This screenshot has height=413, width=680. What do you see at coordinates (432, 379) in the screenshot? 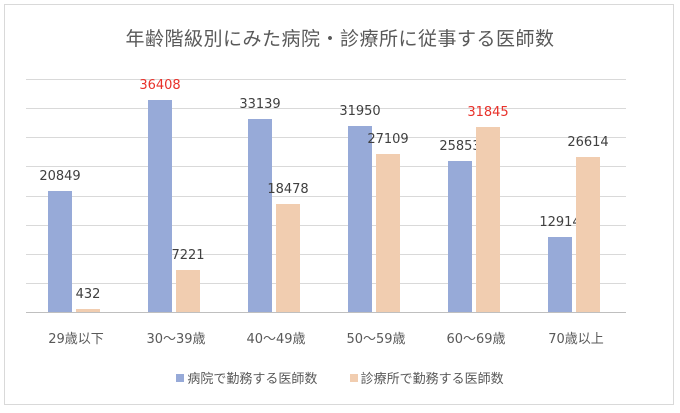
I see `legend-label-clinic: 診療所で勤務する医師数` at bounding box center [432, 379].